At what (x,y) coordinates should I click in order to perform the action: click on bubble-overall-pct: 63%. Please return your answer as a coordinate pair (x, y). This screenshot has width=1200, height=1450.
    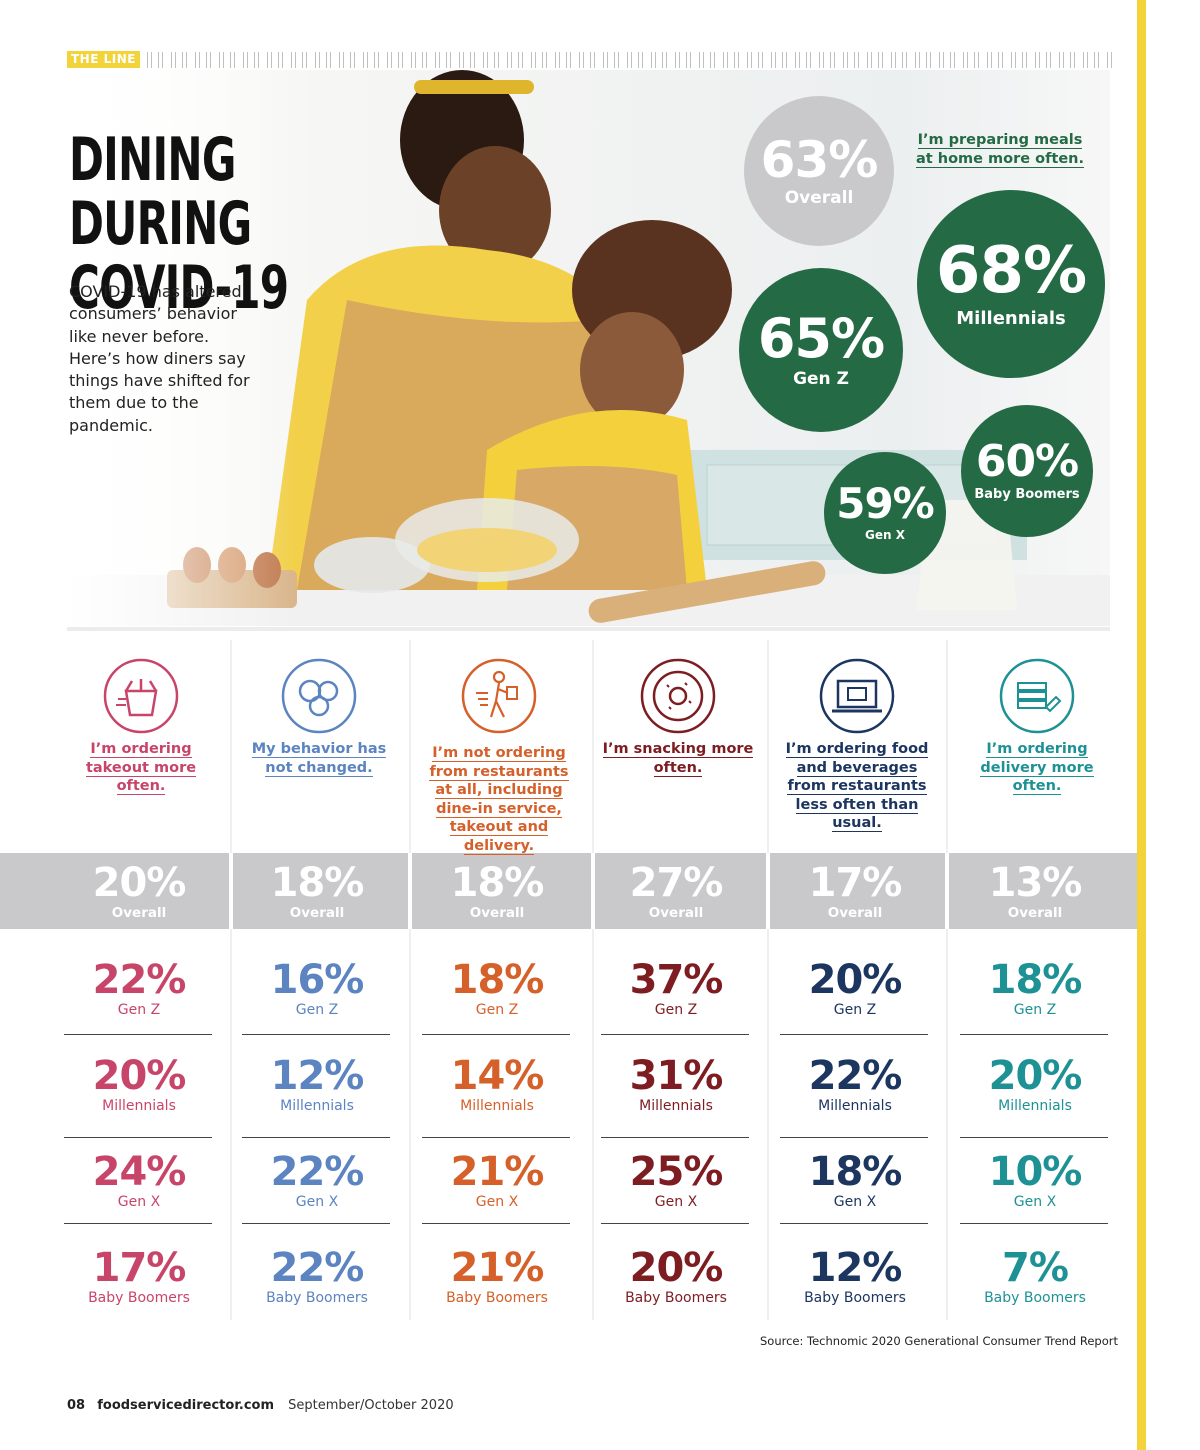
    Looking at the image, I should click on (819, 159).